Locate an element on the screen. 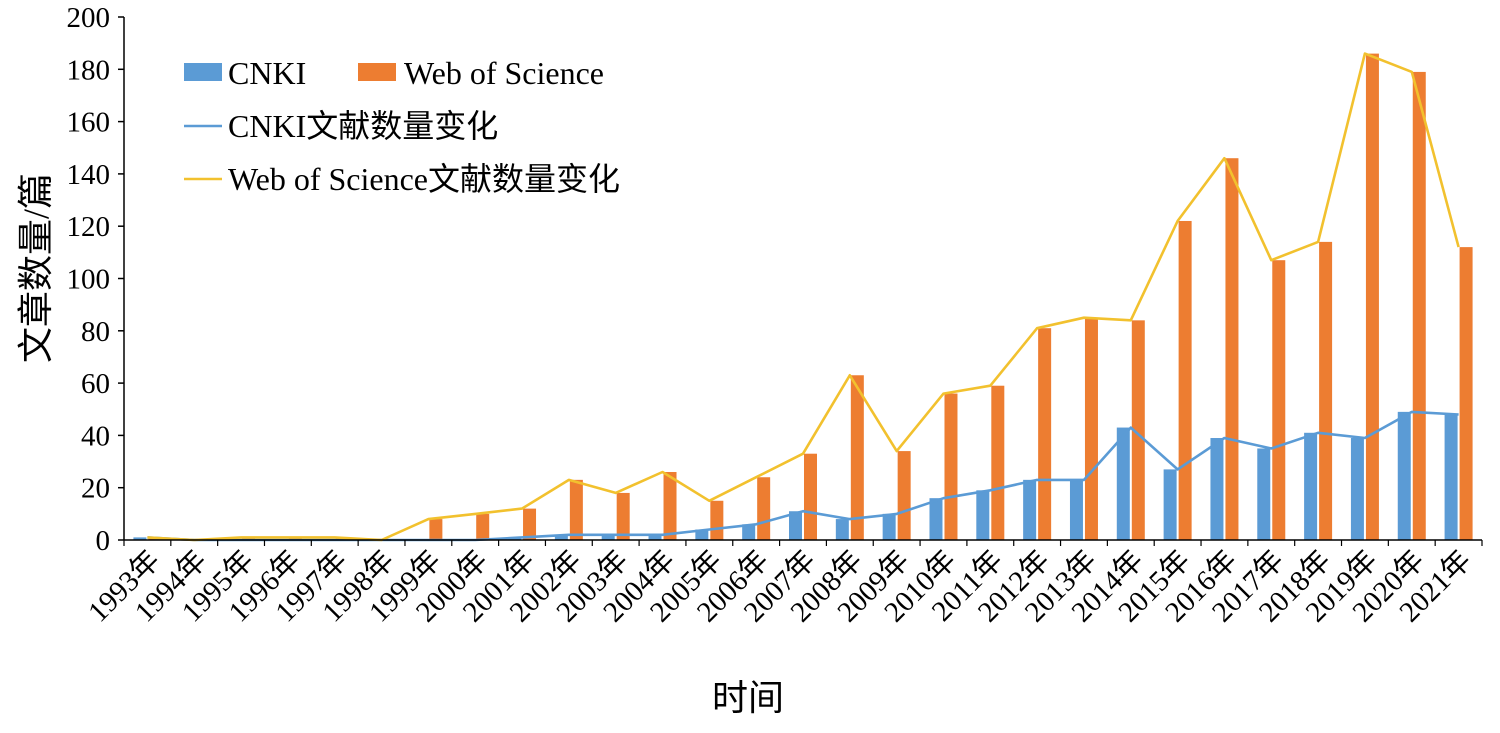 This screenshot has height=733, width=1500. bar-wos-2019 is located at coordinates (1372, 297).